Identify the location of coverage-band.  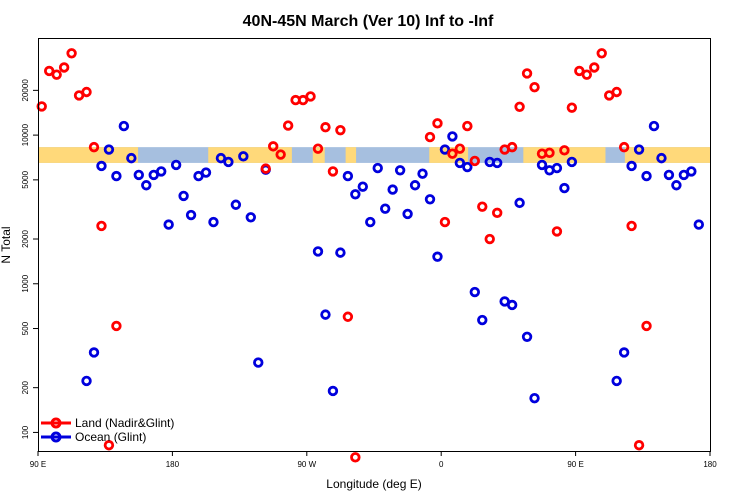
(374, 155).